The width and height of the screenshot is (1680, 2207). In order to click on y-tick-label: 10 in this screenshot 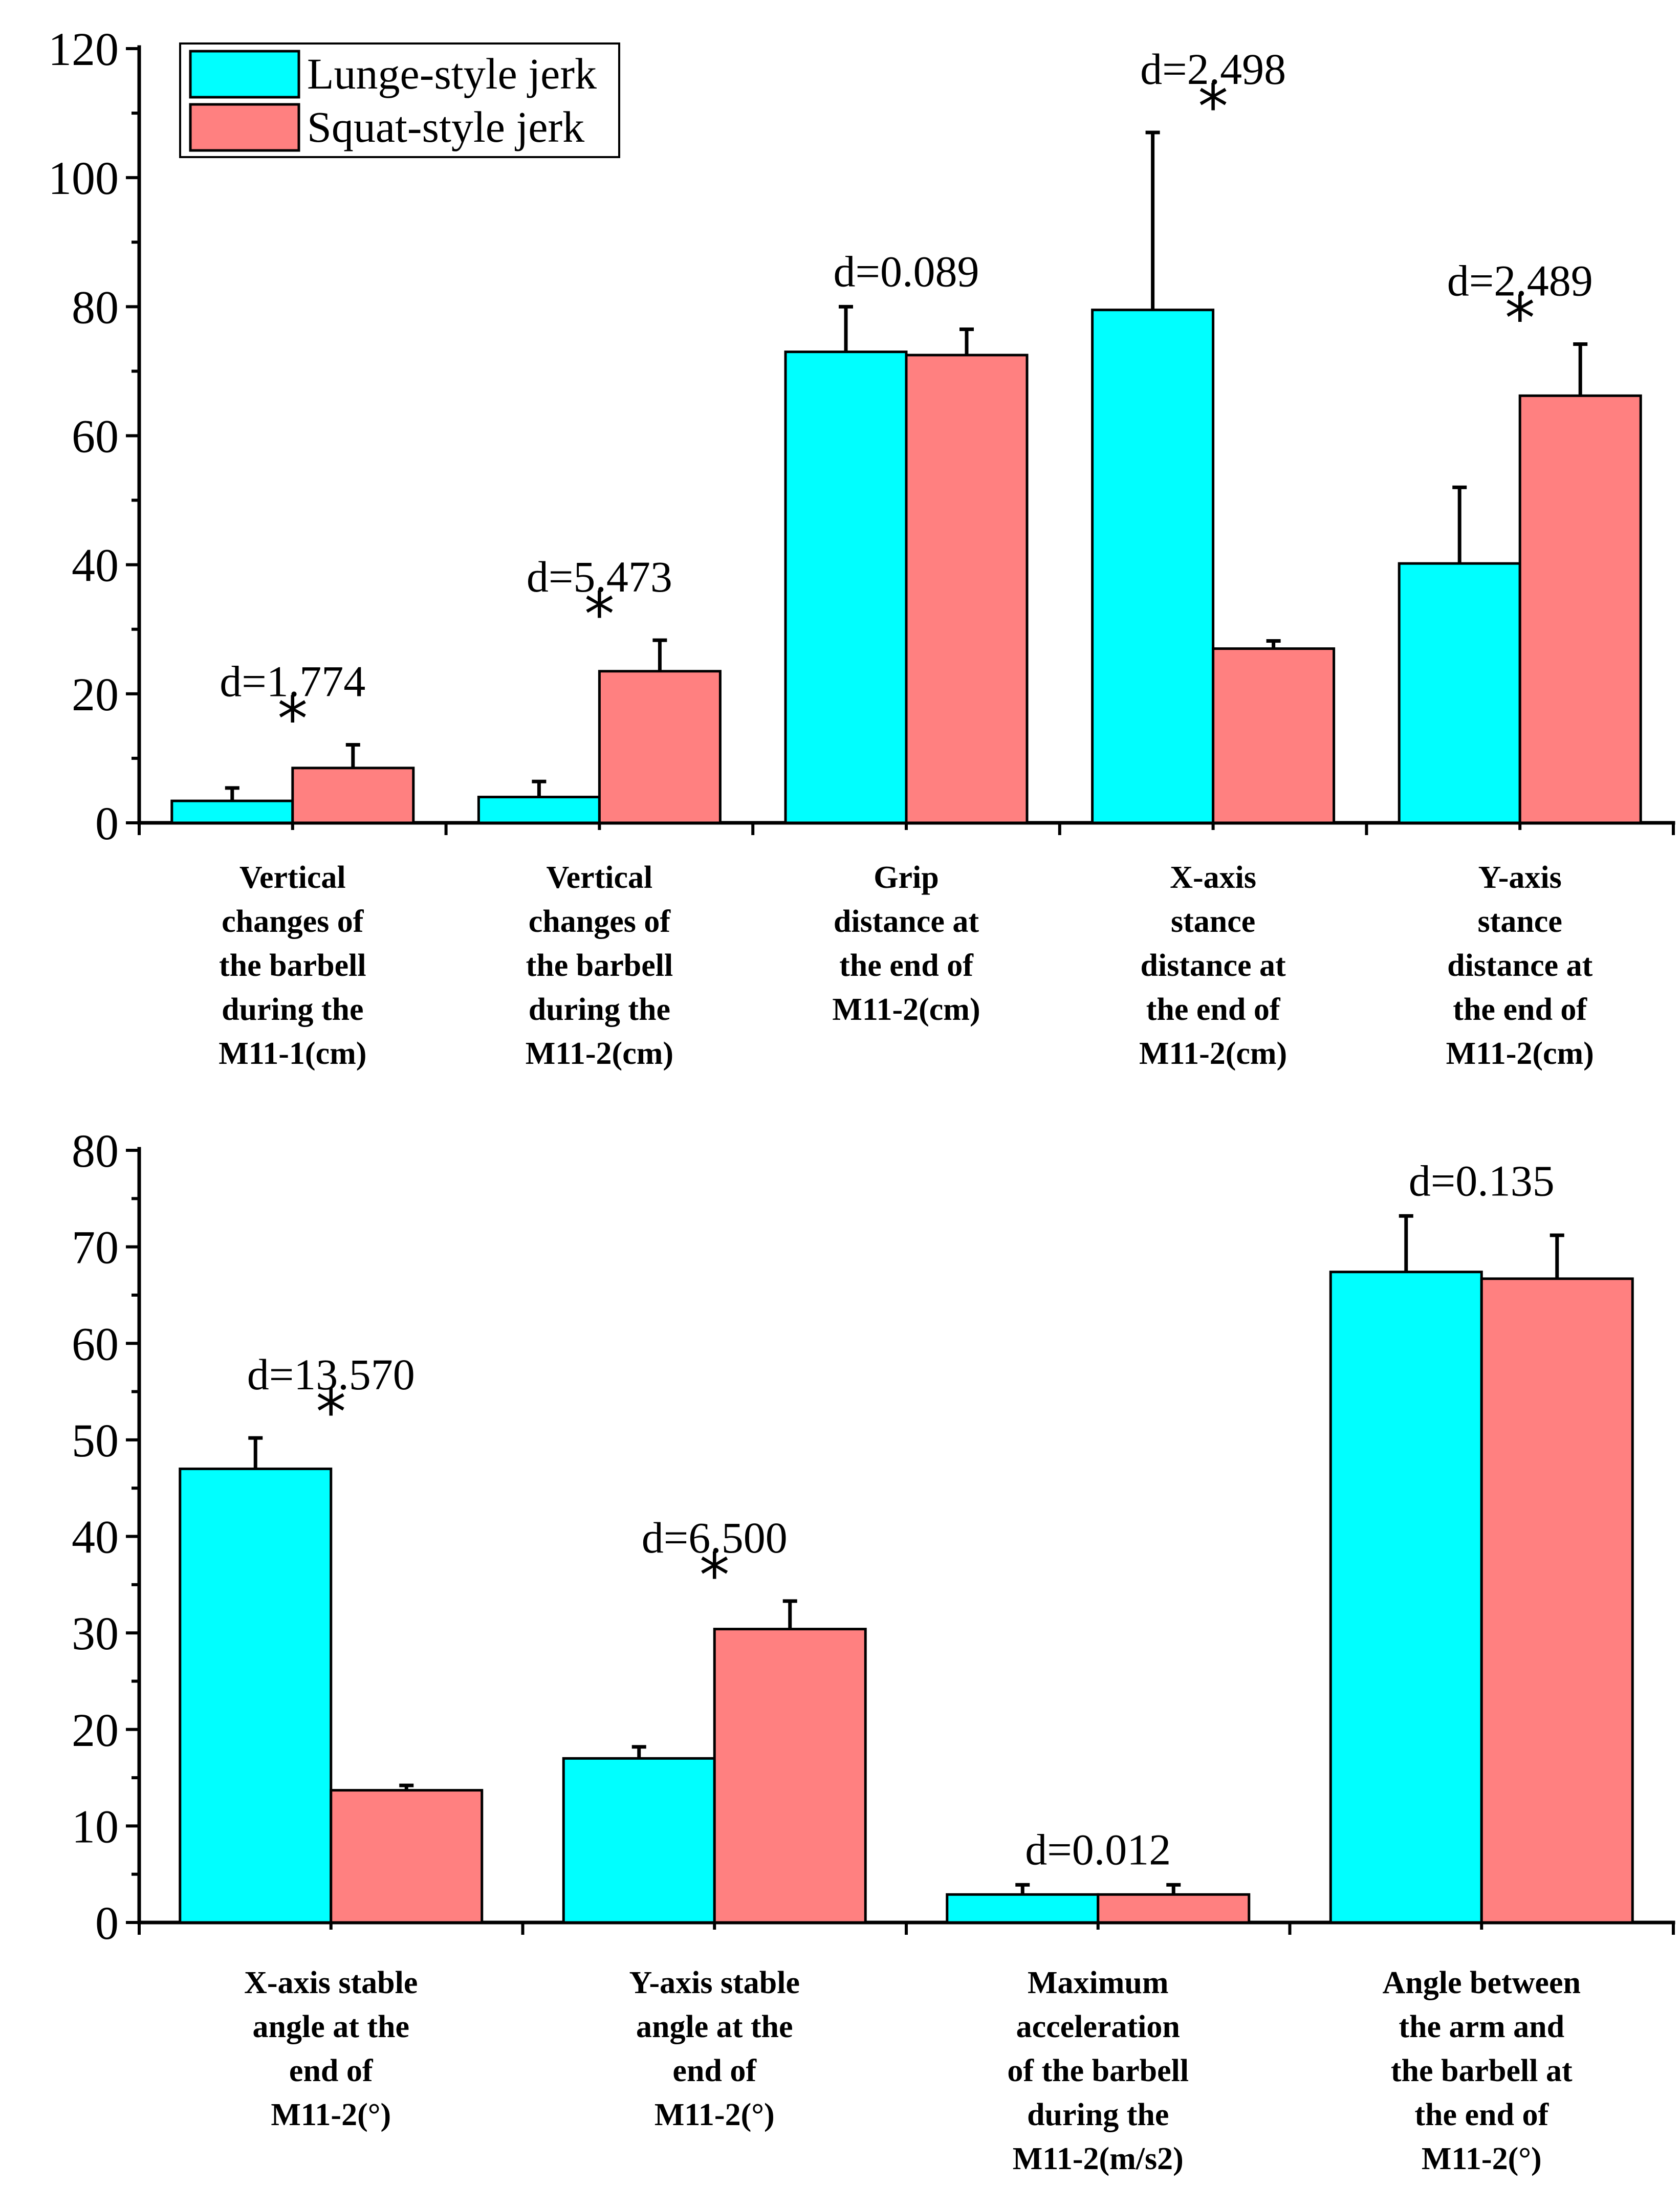, I will do `click(95, 1826)`.